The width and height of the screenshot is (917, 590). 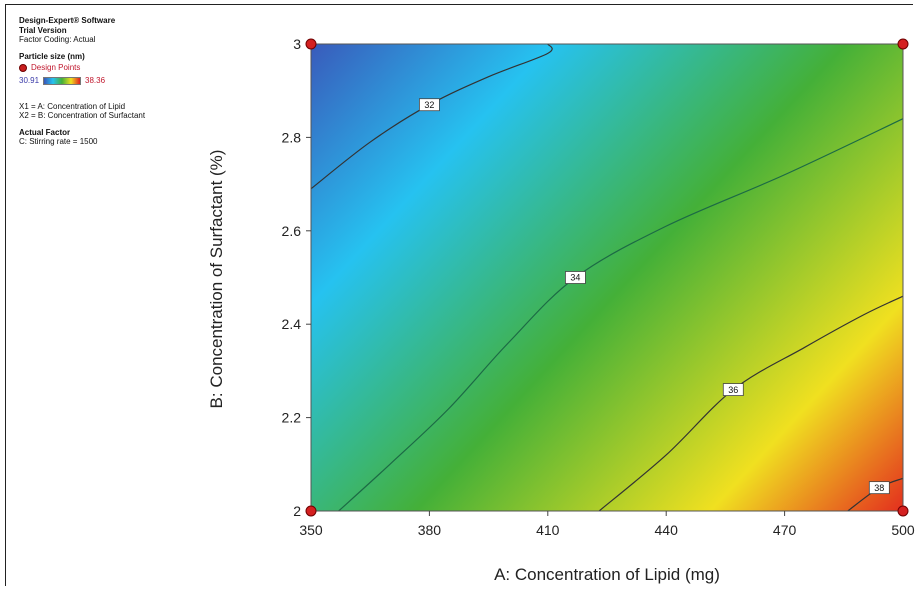 What do you see at coordinates (43, 30) in the screenshot?
I see `trial-version: Trial Version` at bounding box center [43, 30].